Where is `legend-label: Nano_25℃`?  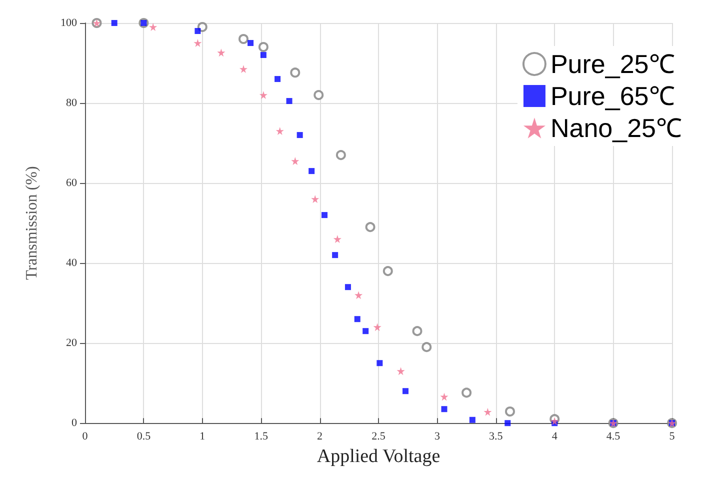 legend-label: Nano_25℃ is located at coordinates (616, 128).